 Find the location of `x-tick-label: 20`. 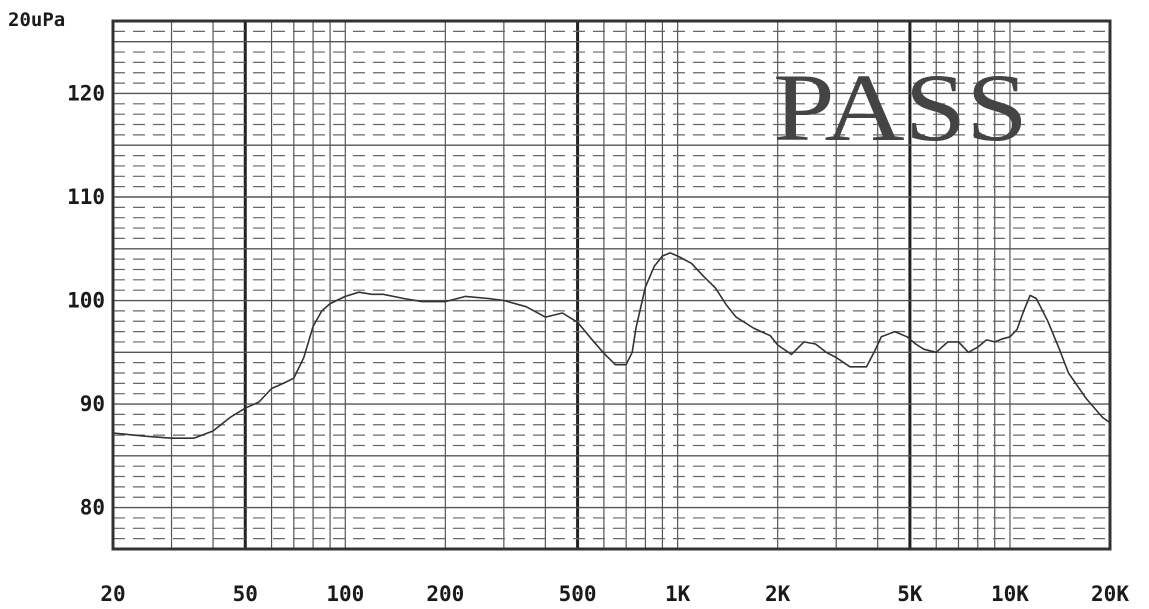

x-tick-label: 20 is located at coordinates (112, 594).